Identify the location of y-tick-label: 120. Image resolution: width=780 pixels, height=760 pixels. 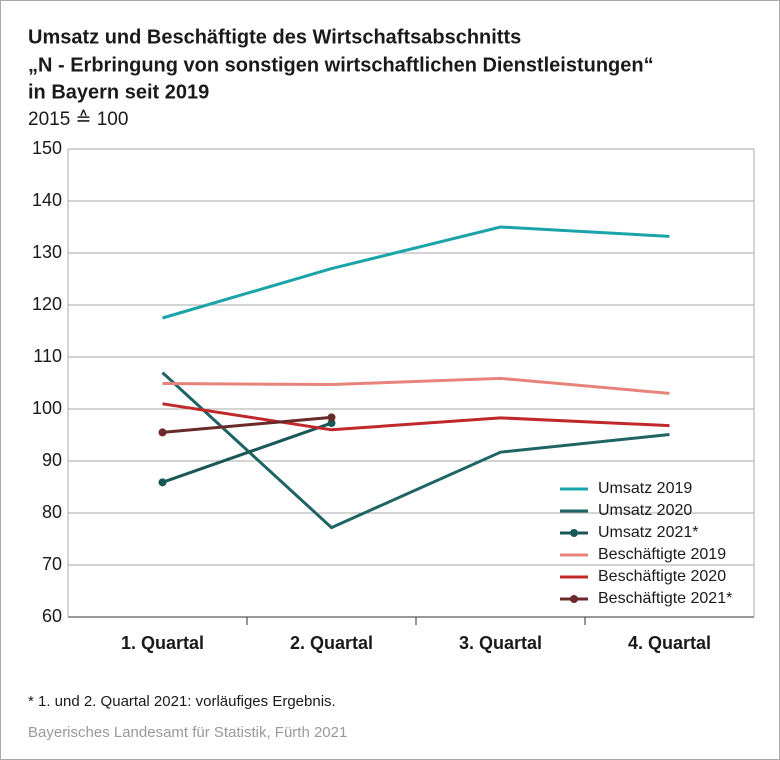
(47, 304).